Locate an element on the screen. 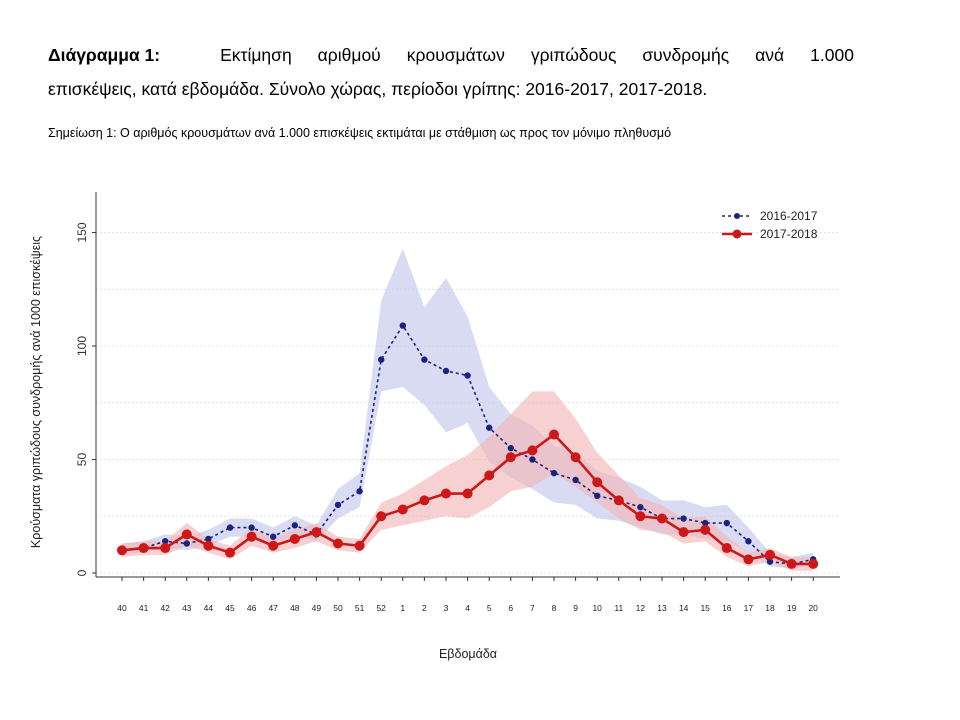 The image size is (960, 720). x-tick-label: 47 is located at coordinates (273, 608).